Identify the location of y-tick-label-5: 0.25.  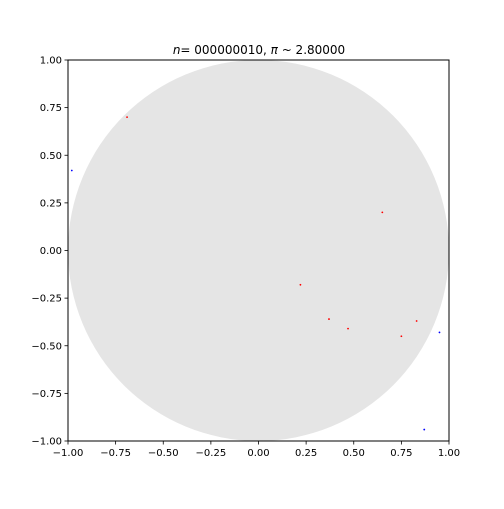
(51, 203).